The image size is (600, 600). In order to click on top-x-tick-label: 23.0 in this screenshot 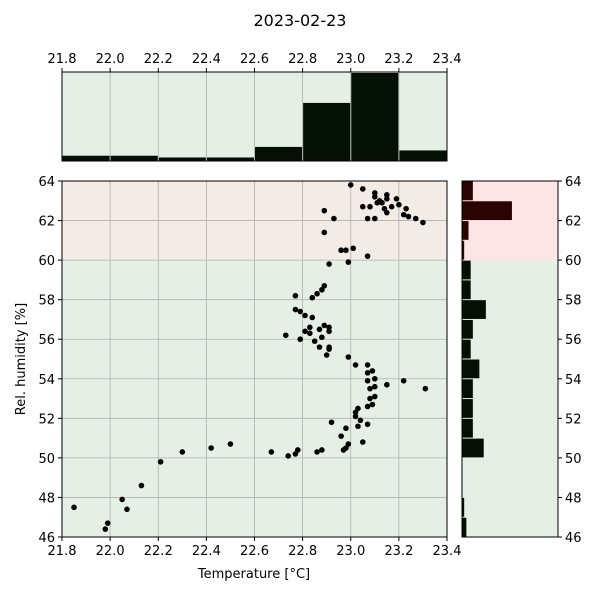, I will do `click(350, 59)`.